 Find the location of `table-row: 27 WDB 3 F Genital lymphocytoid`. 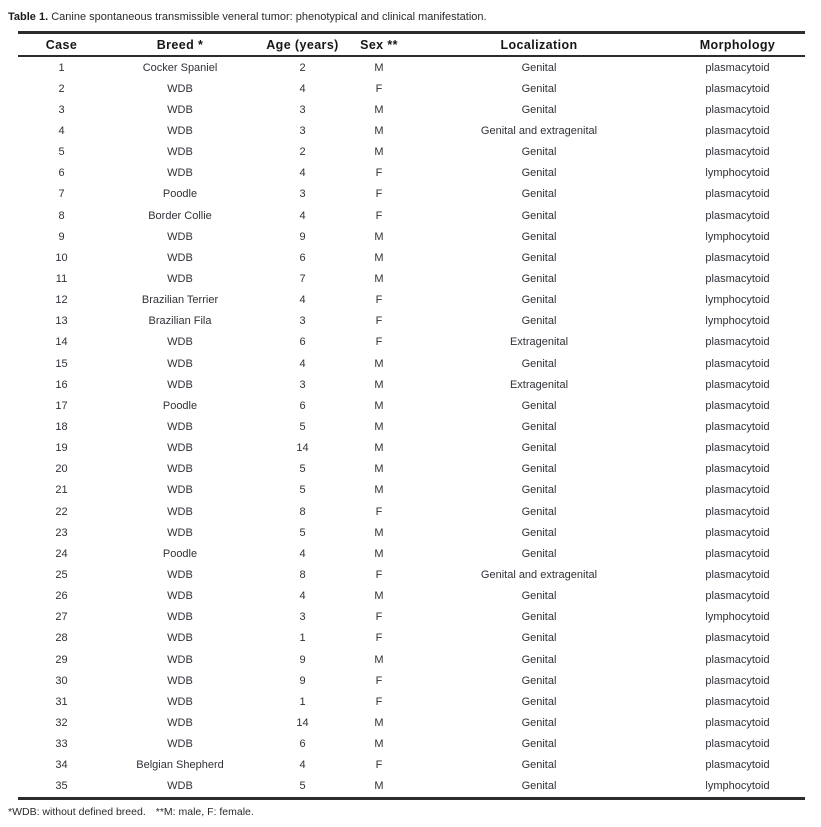

table-row: 27 WDB 3 F Genital lymphocytoid is located at coordinates (411, 617).